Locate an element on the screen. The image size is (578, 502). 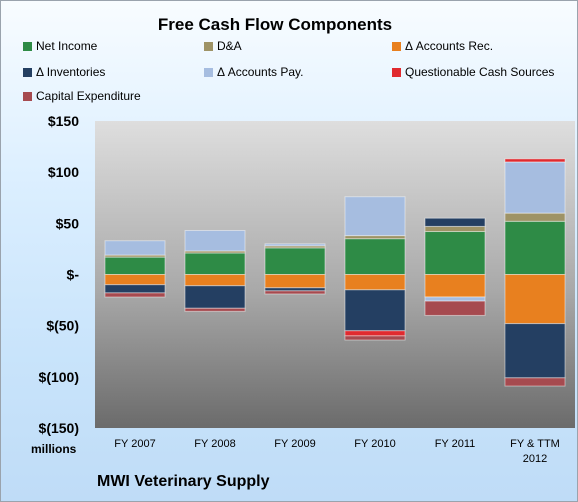
y-tick-label: $100 is located at coordinates (63, 172).